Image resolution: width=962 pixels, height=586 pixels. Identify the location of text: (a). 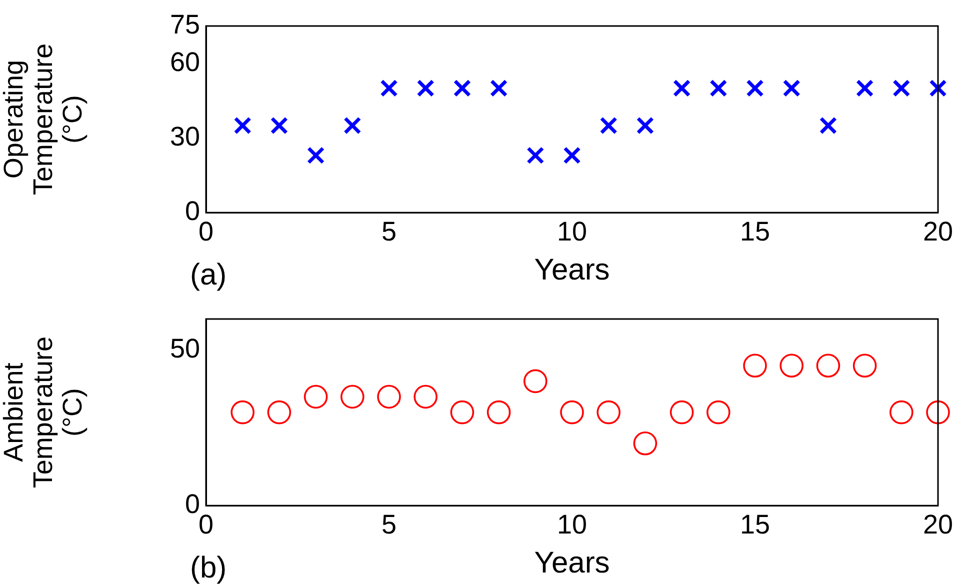
(208, 275).